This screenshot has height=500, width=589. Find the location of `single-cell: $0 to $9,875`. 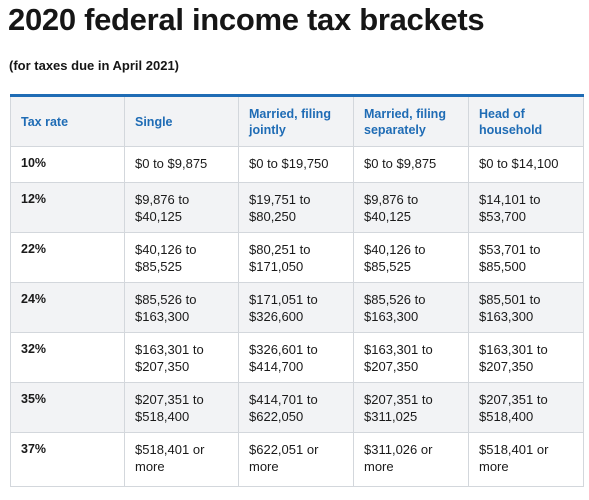

single-cell: $0 to $9,875 is located at coordinates (181, 164).